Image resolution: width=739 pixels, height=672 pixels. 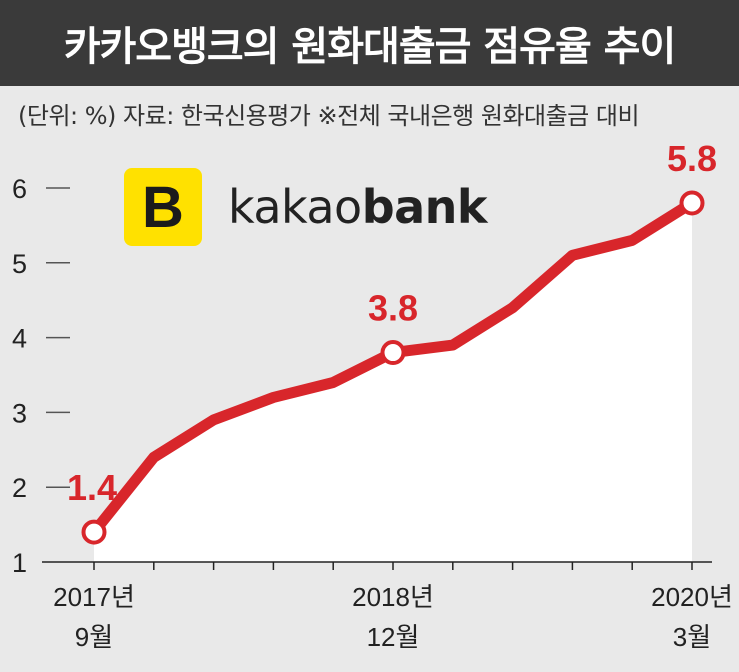 What do you see at coordinates (94, 597) in the screenshot?
I see `x-tick-label: 2017년` at bounding box center [94, 597].